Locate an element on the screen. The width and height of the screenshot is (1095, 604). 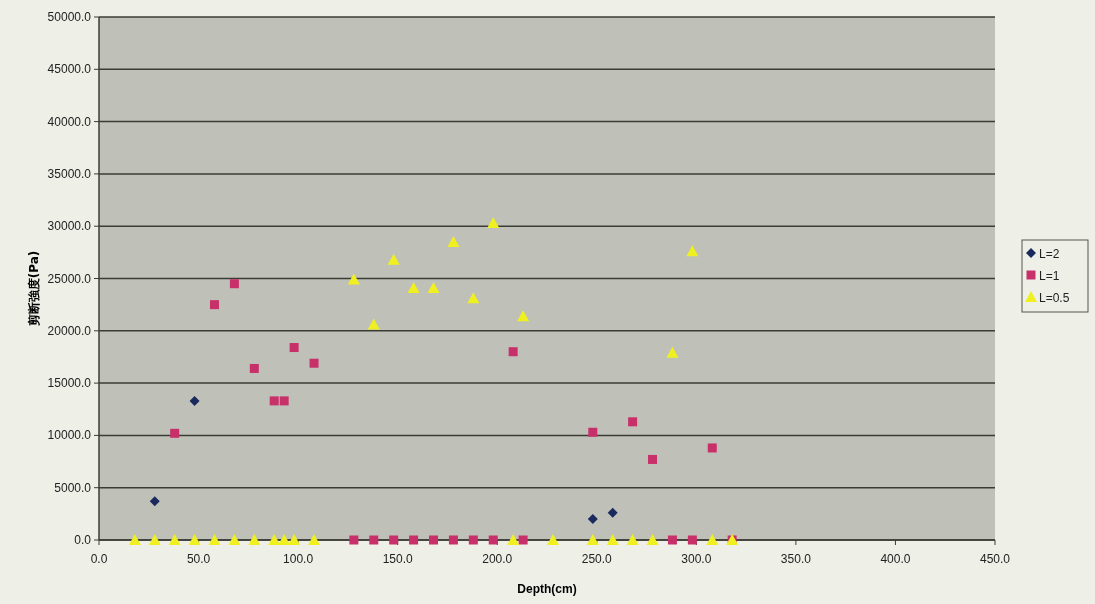
x-tick-label: 350.0 is located at coordinates (796, 559).